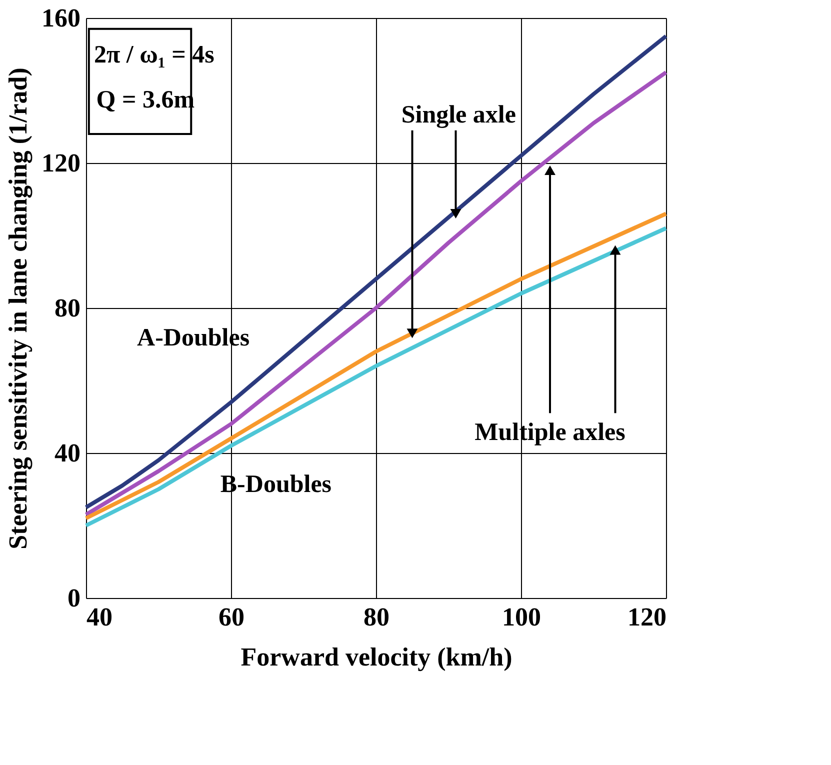 Image resolution: width=831 pixels, height=765 pixels. I want to click on x-tick-label: 60, so click(231, 617).